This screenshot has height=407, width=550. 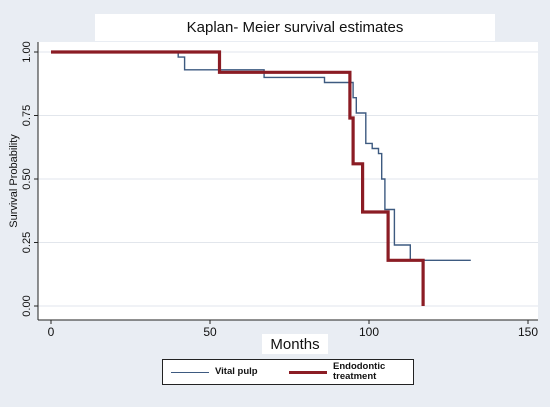 I want to click on y-tick-label-2: 0.50, so click(x=27, y=178).